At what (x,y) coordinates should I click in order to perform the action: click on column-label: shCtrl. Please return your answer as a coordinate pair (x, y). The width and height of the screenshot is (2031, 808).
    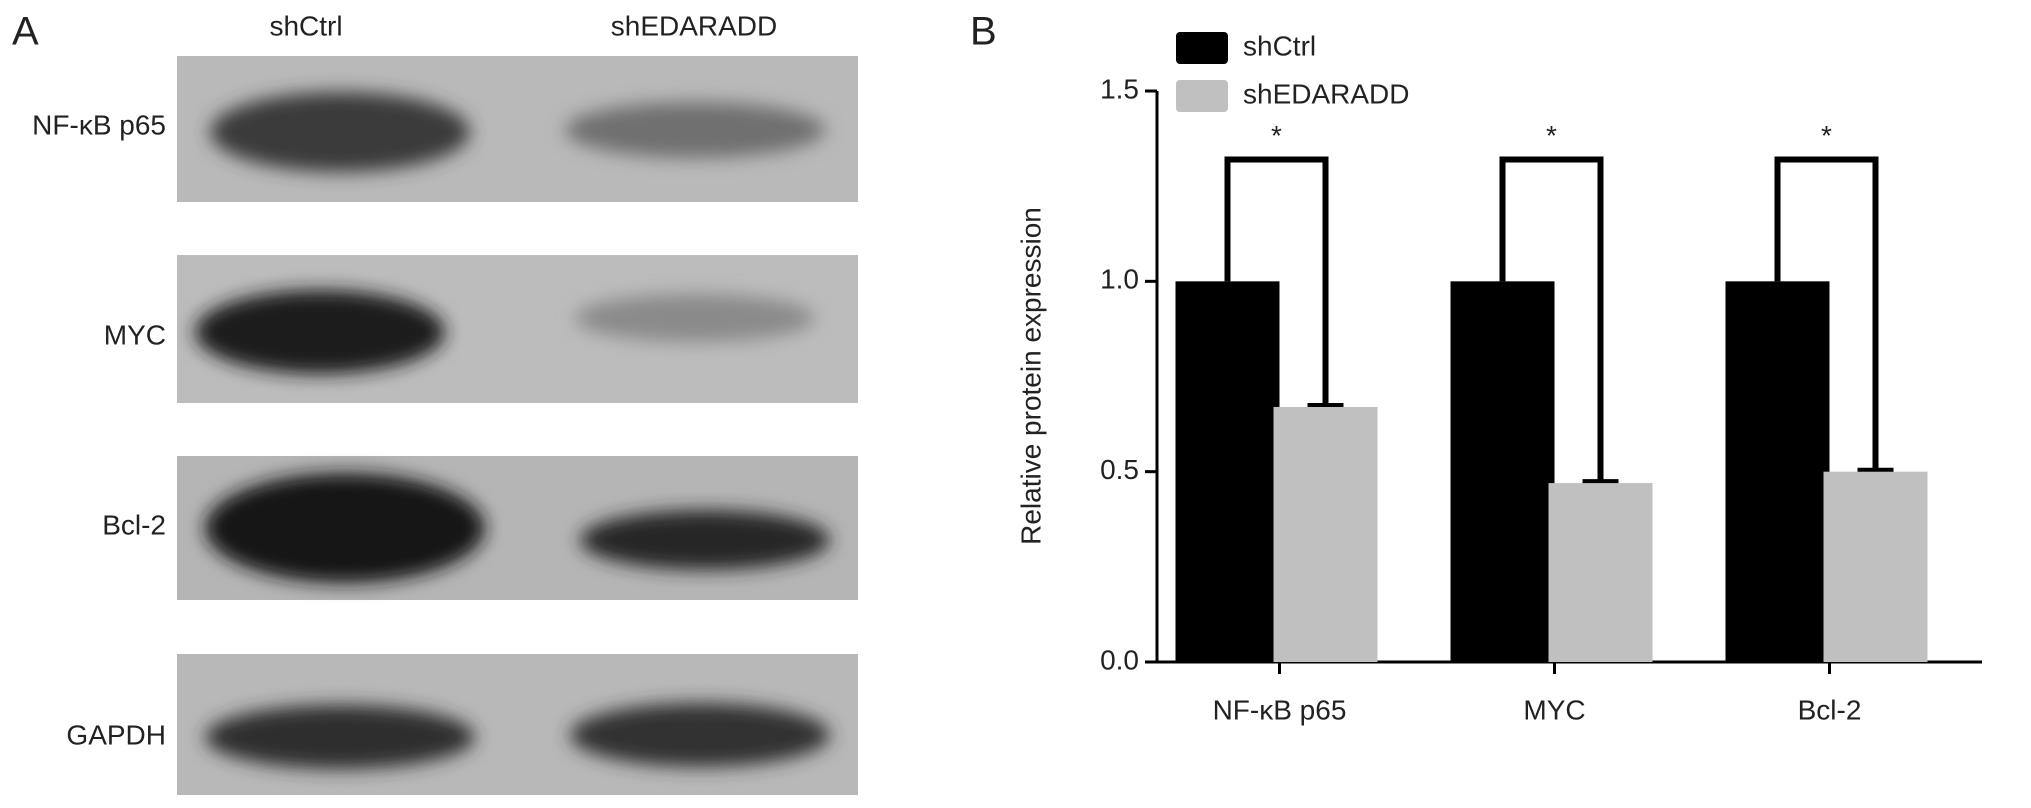
    Looking at the image, I should click on (305, 25).